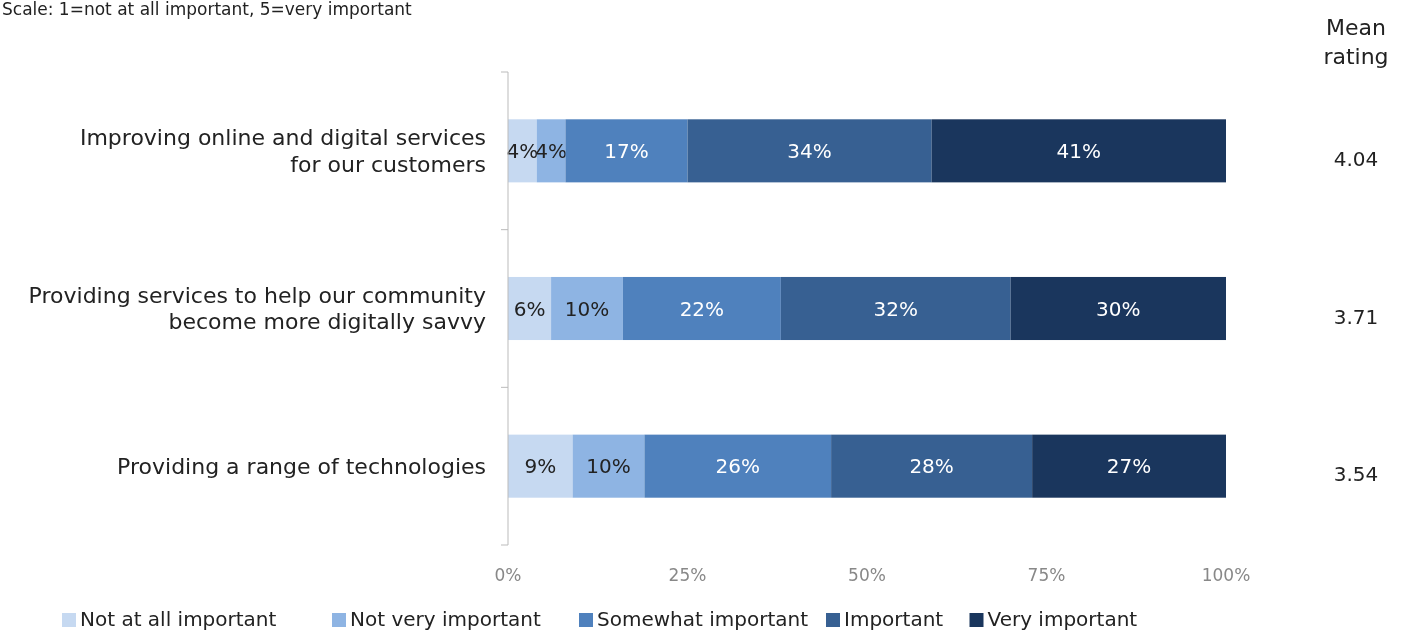 This screenshot has height=637, width=1405. I want to click on text: Scale: 1=not at all important, 5=very important, so click(207, 9).